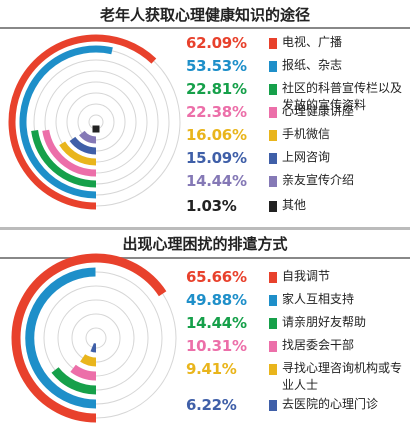  What do you see at coordinates (216, 66) in the screenshot?
I see `data-label-percent: 53.53%` at bounding box center [216, 66].